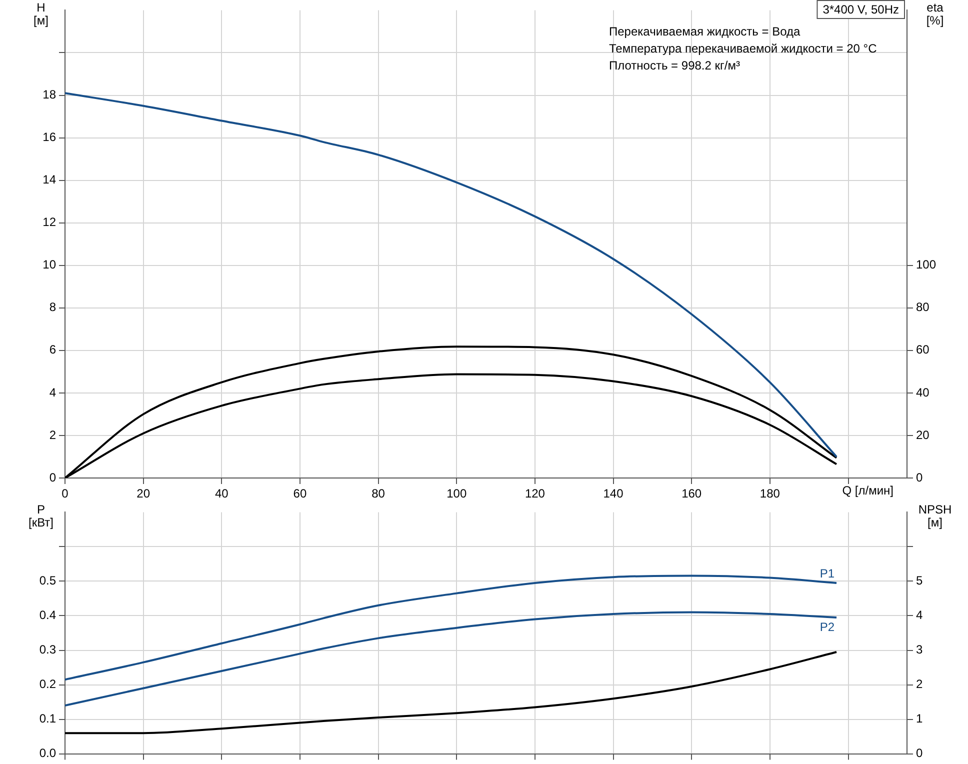 The width and height of the screenshot is (968, 764). Describe the element at coordinates (919, 649) in the screenshot. I see `y2-tick-label: 3` at that location.